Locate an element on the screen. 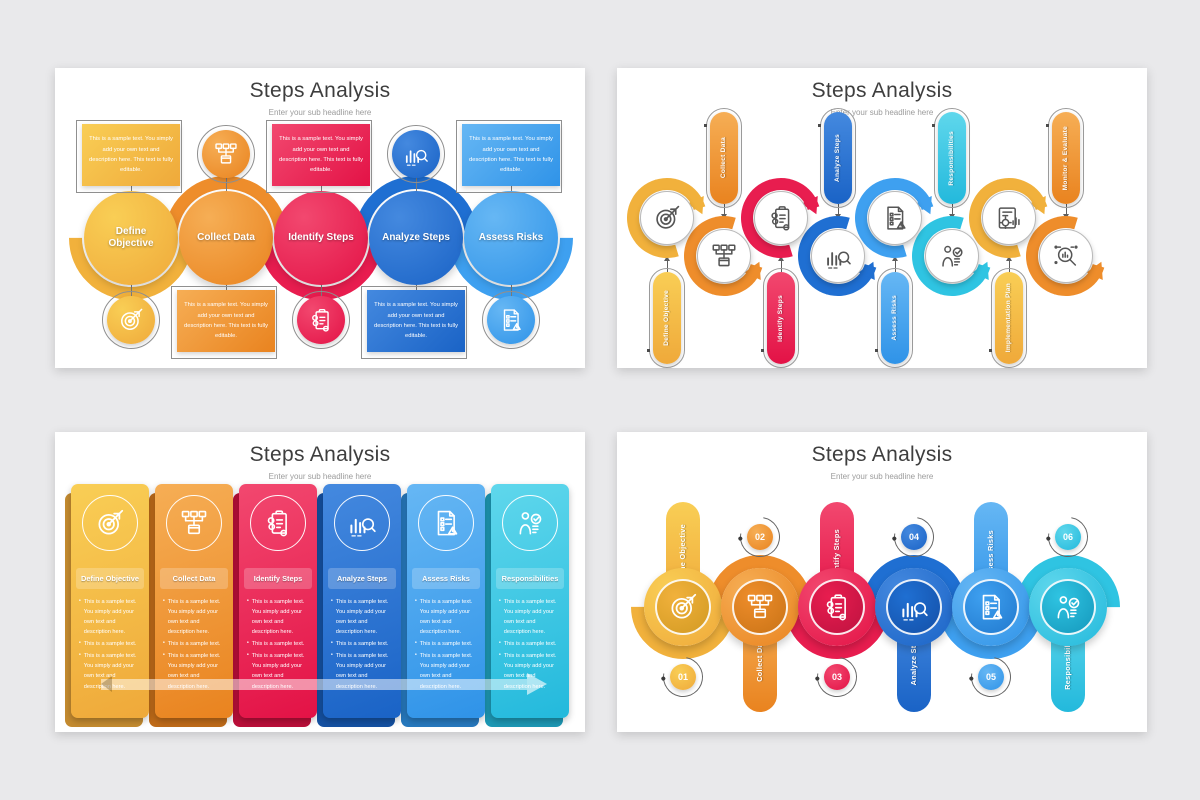 The height and width of the screenshot is (800, 1200). step-pill: Identify Steps is located at coordinates (780, 318).